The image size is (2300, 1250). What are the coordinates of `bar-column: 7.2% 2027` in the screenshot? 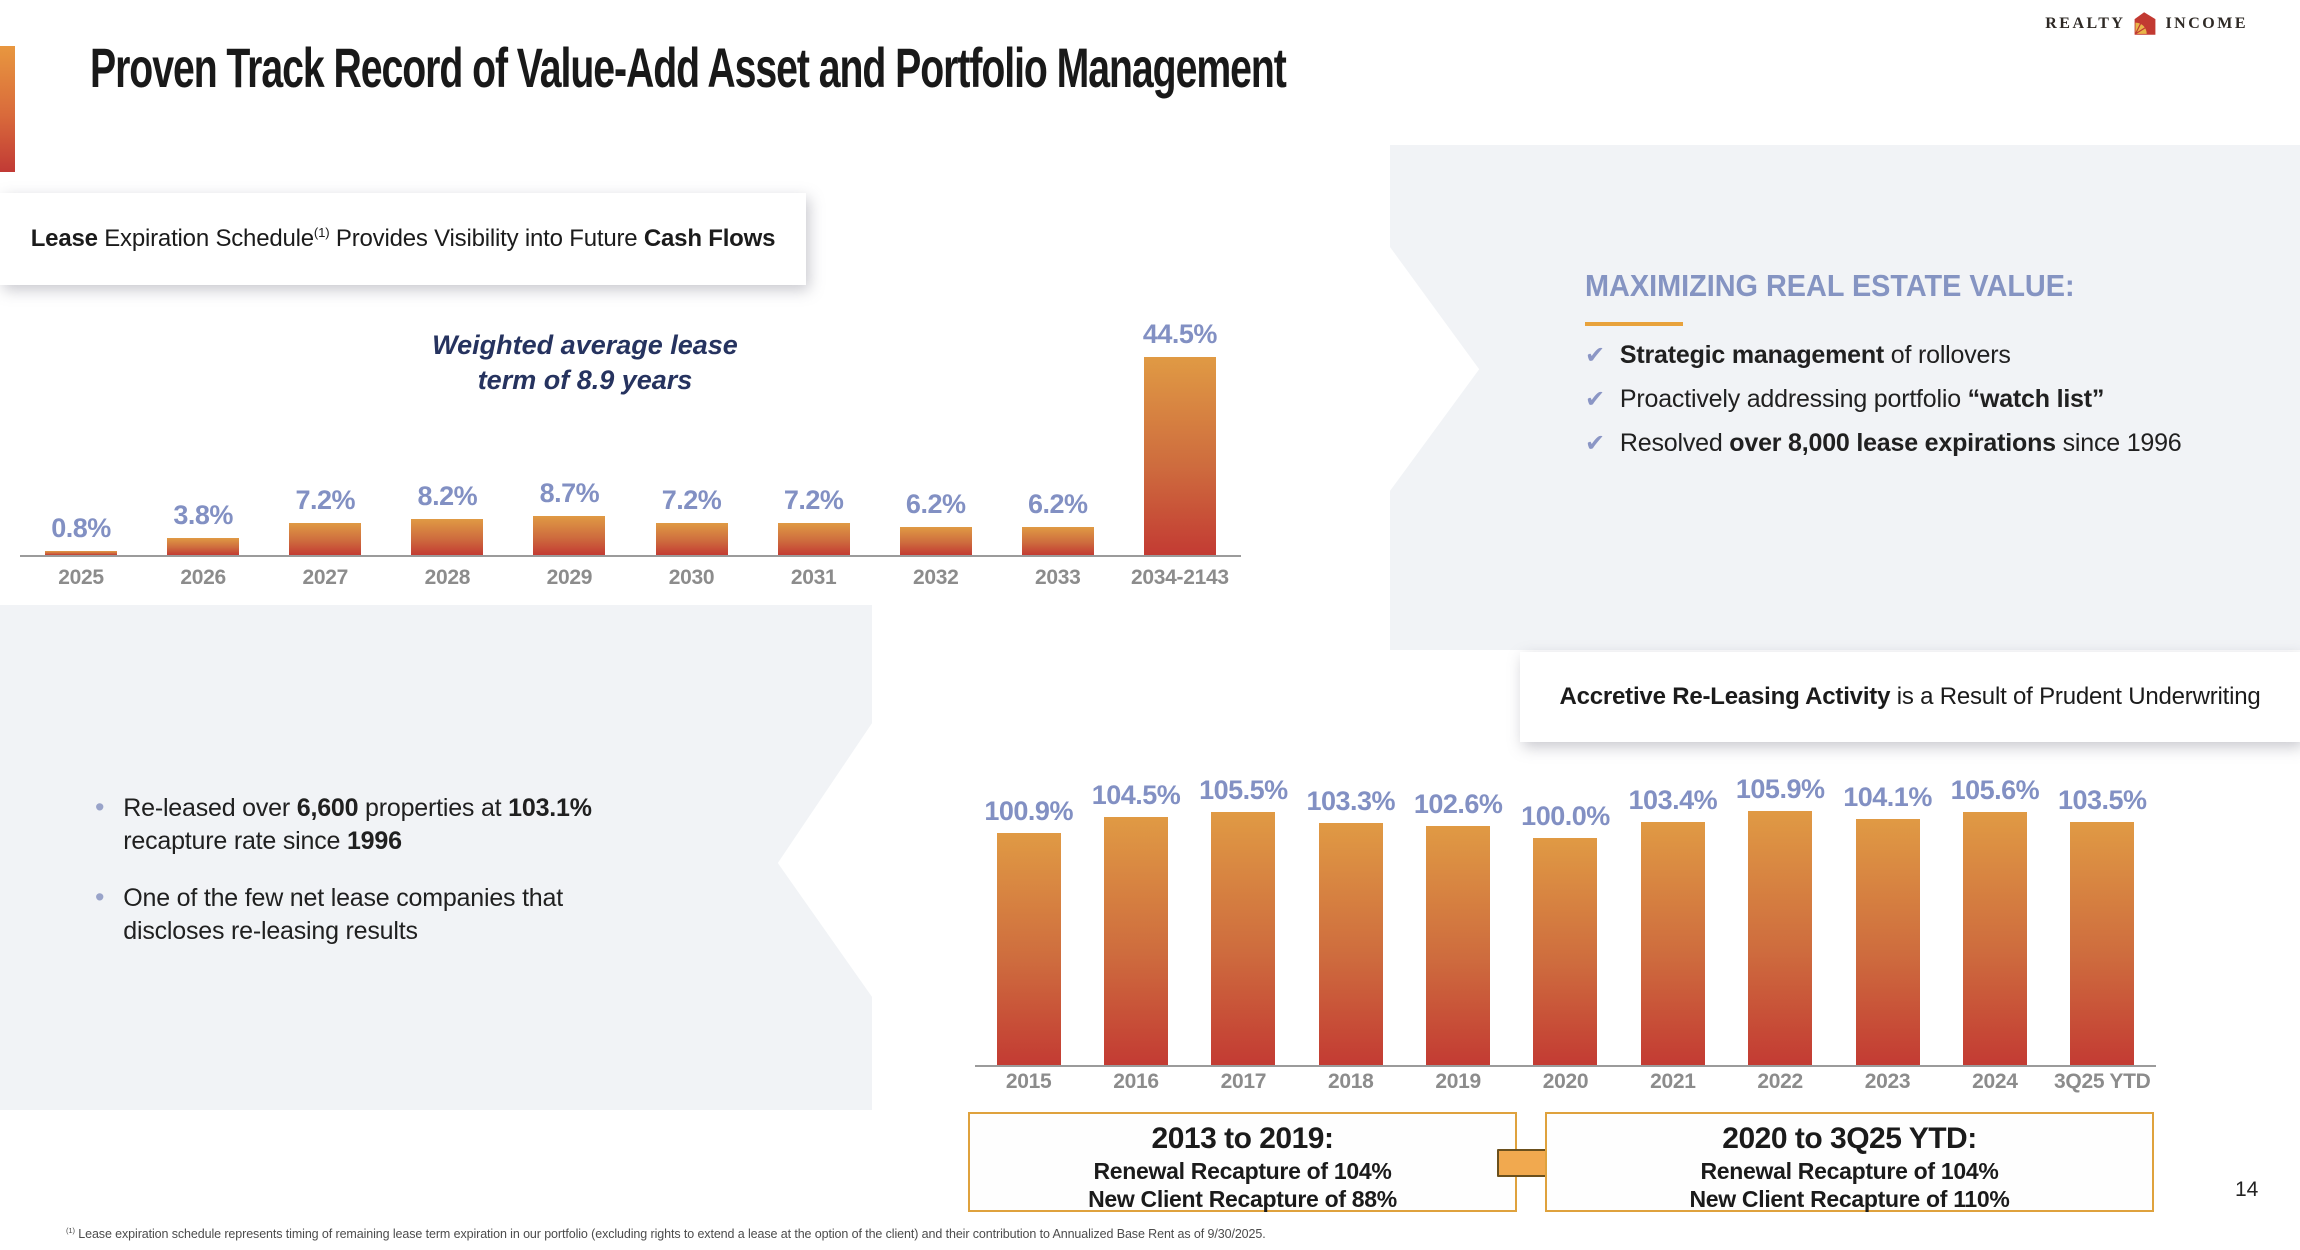 It's located at (325, 450).